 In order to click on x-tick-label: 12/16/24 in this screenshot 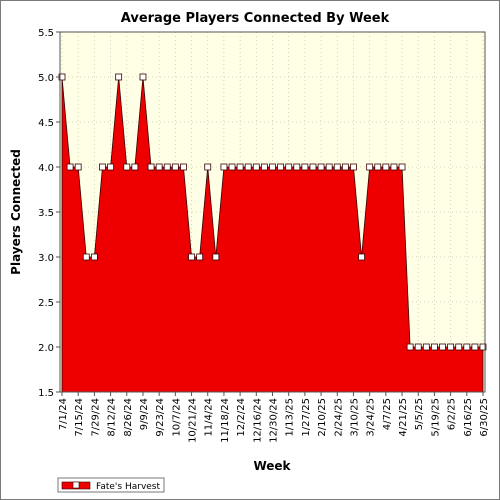, I will do `click(257, 420)`.